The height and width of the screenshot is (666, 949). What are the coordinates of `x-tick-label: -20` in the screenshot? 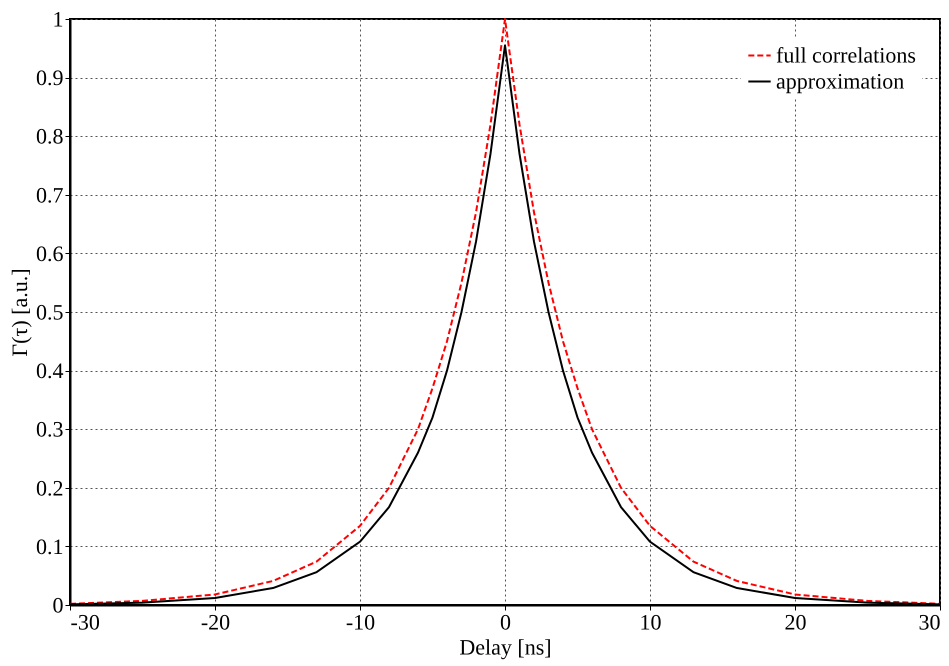 It's located at (215, 622).